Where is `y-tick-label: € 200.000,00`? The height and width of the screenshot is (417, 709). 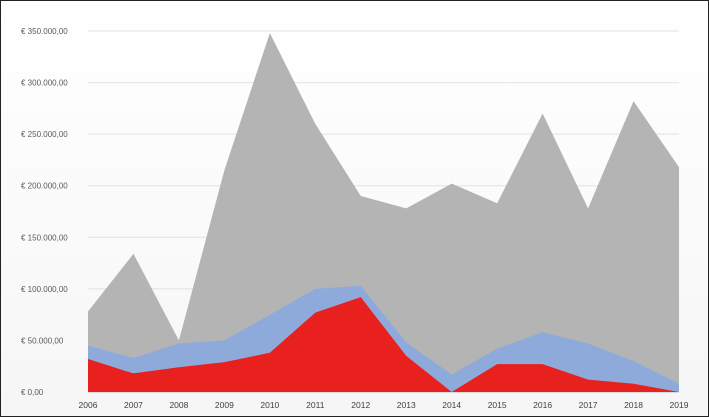
y-tick-label: € 200.000,00 is located at coordinates (44, 186).